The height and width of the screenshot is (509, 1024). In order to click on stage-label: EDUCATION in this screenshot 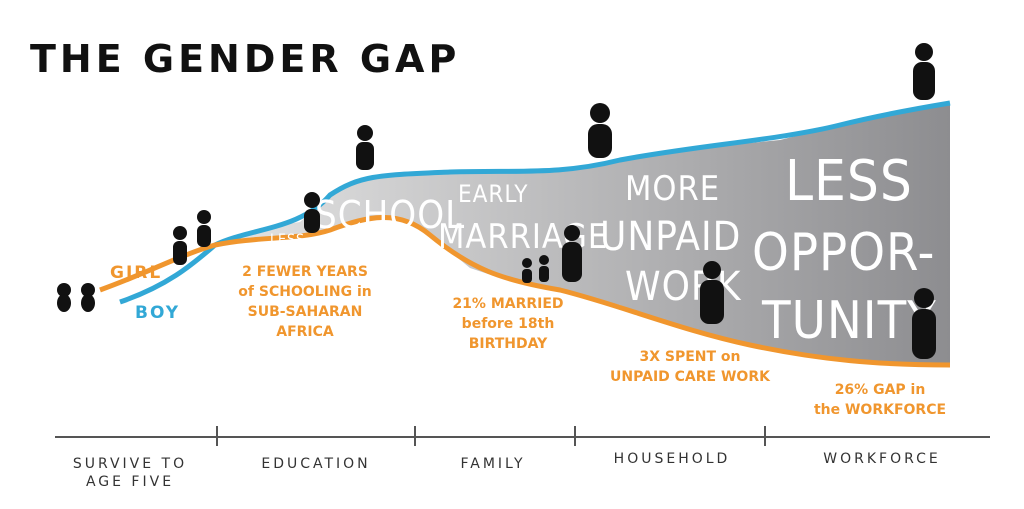, I will do `click(315, 464)`.